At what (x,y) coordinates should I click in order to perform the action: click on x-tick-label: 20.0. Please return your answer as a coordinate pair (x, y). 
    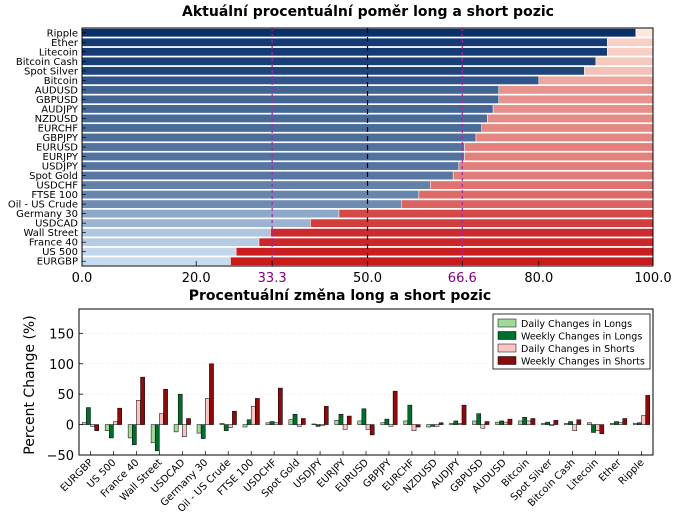
    Looking at the image, I should click on (196, 278).